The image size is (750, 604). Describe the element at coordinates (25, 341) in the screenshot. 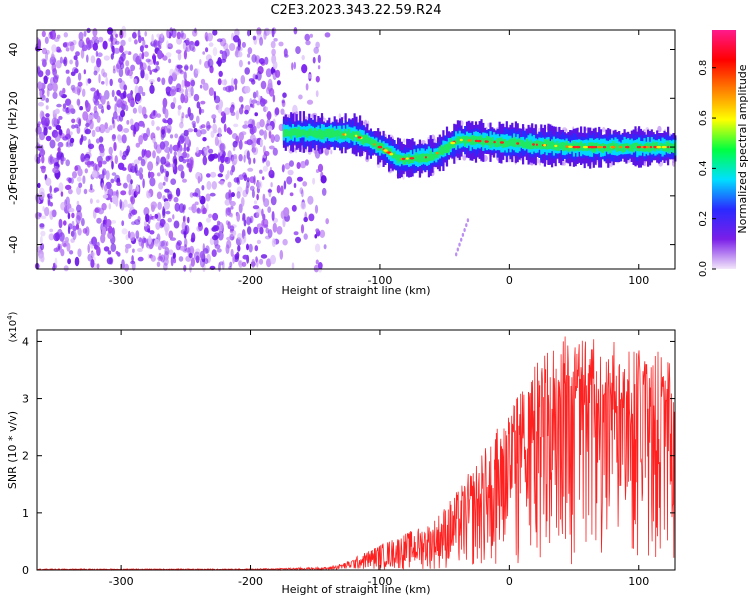

I see `y-tick-label: 4` at that location.